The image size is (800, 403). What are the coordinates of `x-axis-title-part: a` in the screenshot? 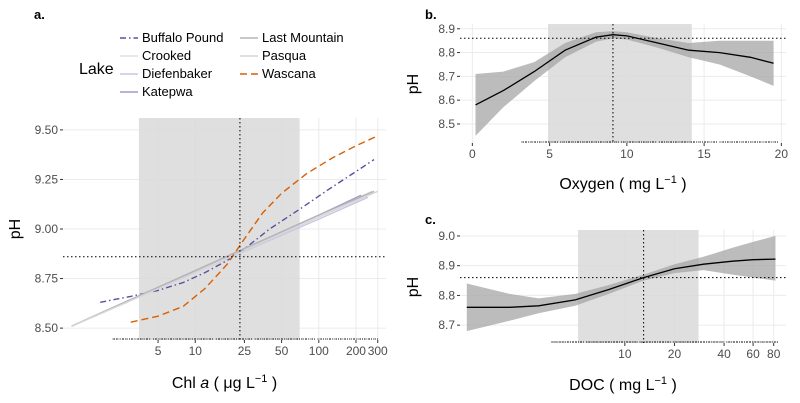 It's located at (204, 383).